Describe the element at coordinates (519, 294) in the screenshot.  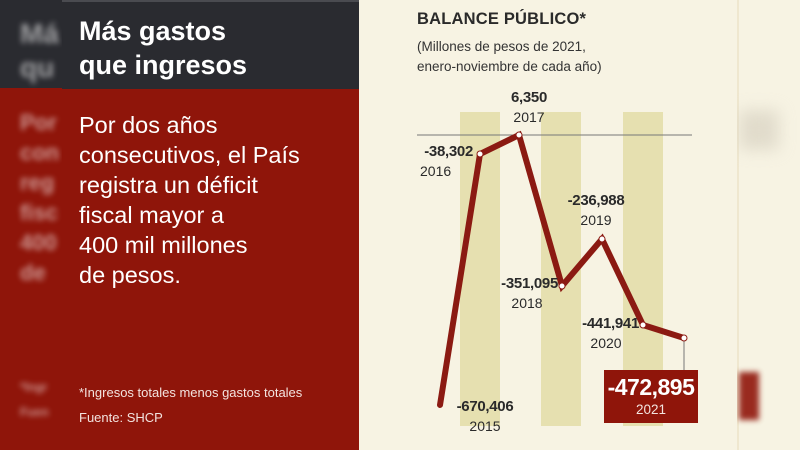
I see `data-label-2018: -351,095 2018` at that location.